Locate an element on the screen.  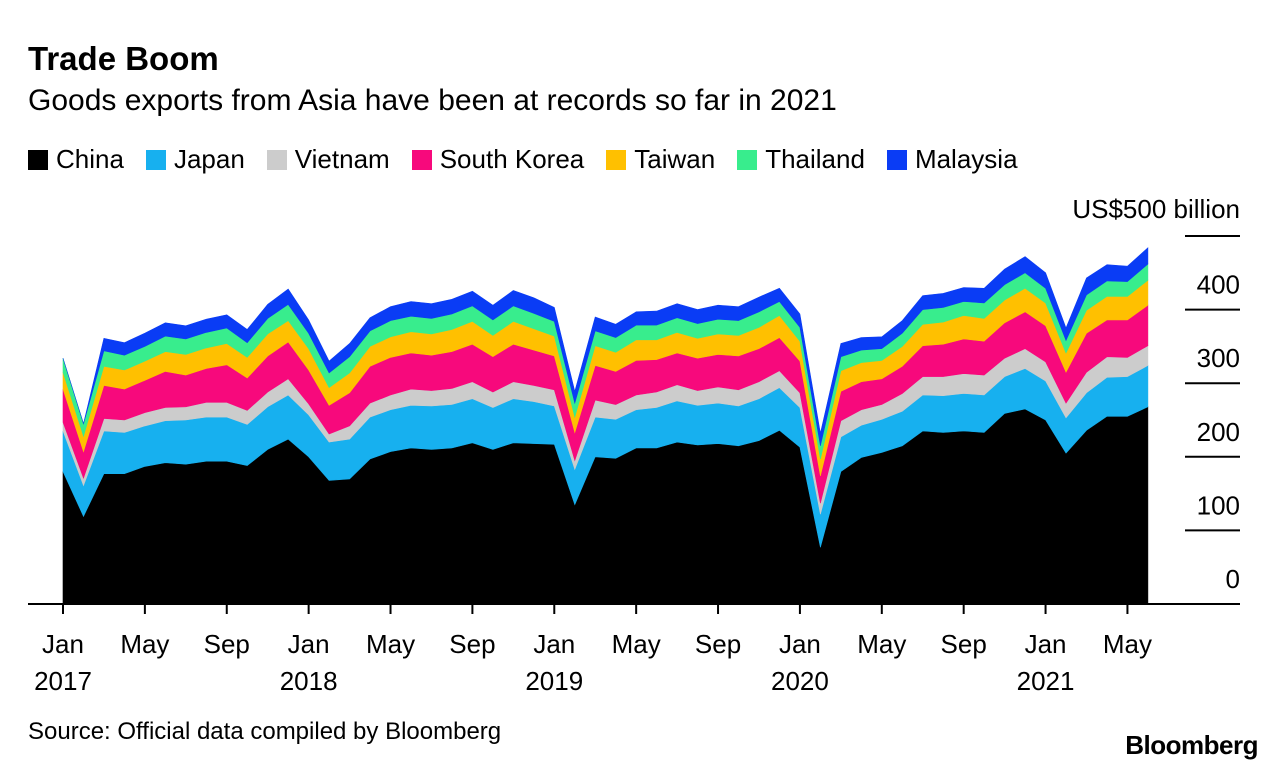
legend-label: Vietnam is located at coordinates (342, 159).